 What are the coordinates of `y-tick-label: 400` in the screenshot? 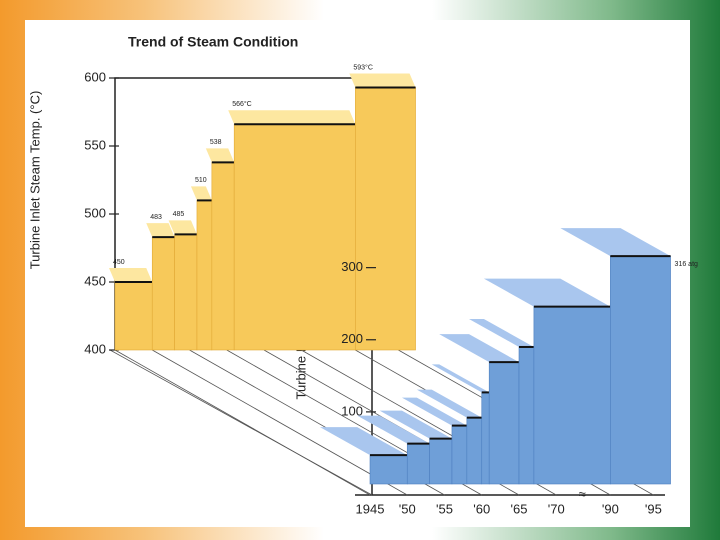 It's located at (95, 348).